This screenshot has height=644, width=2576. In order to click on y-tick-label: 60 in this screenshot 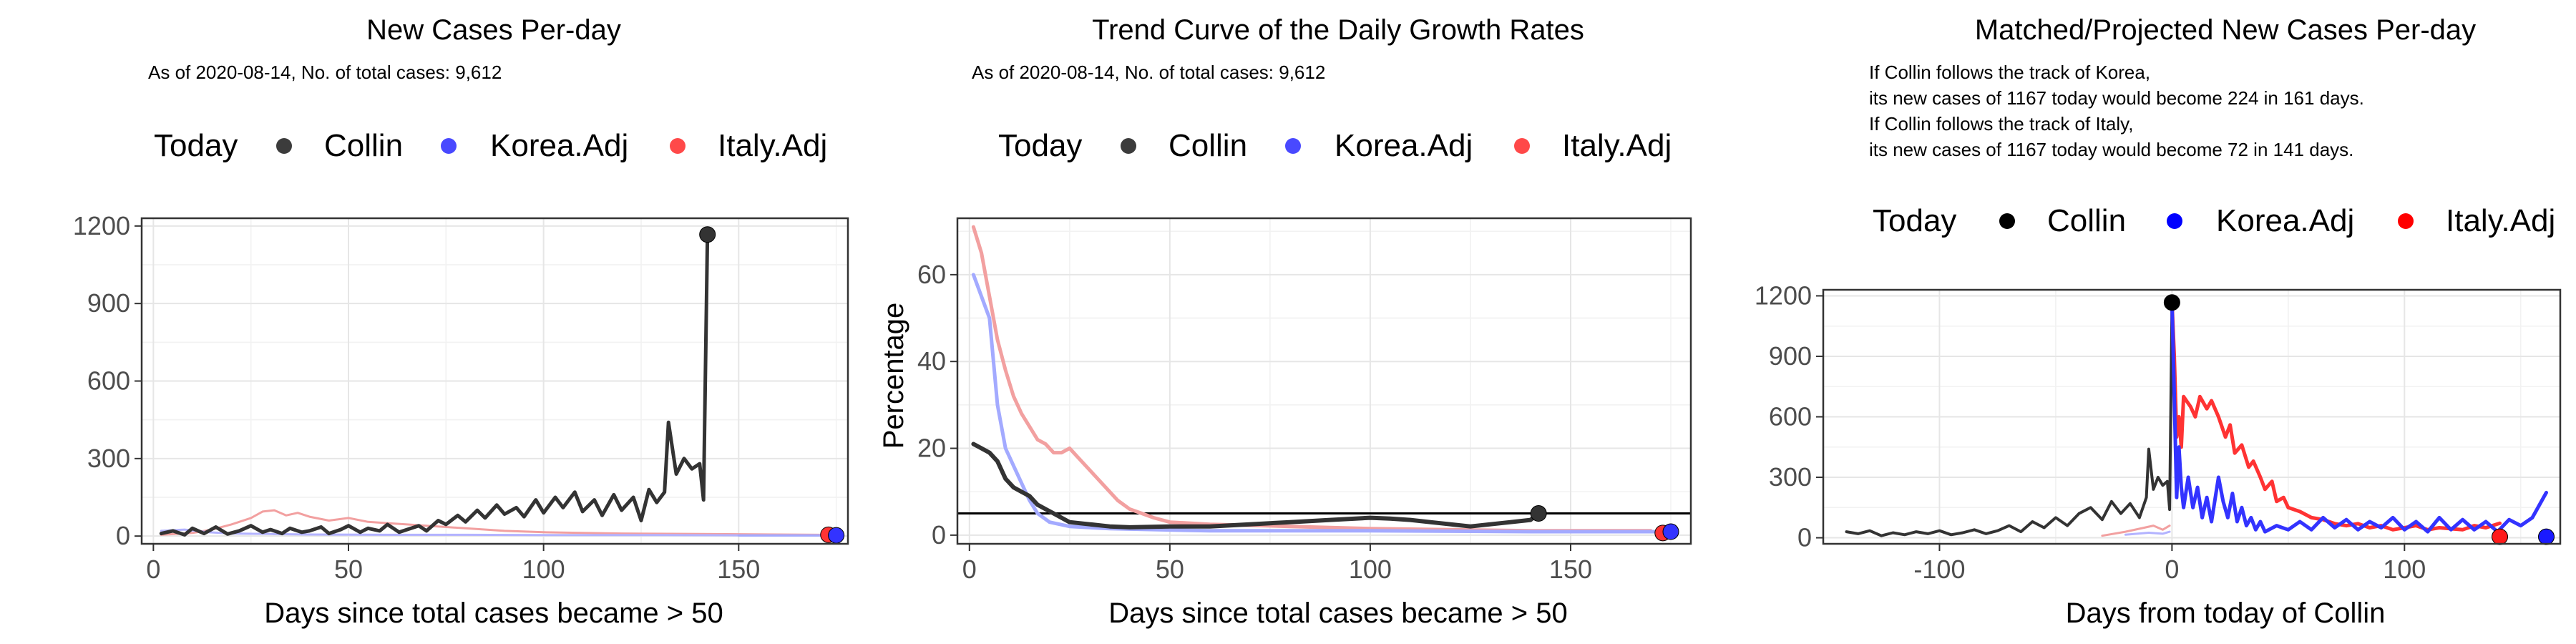, I will do `click(931, 274)`.